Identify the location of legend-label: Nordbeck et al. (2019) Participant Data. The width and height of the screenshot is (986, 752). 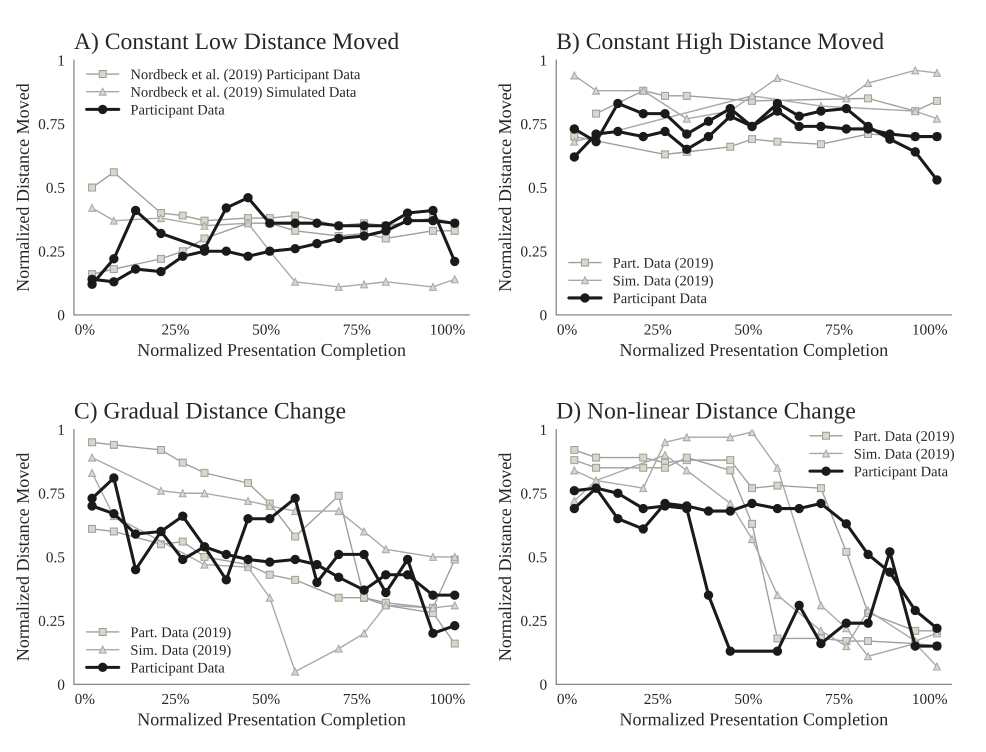
(245, 75).